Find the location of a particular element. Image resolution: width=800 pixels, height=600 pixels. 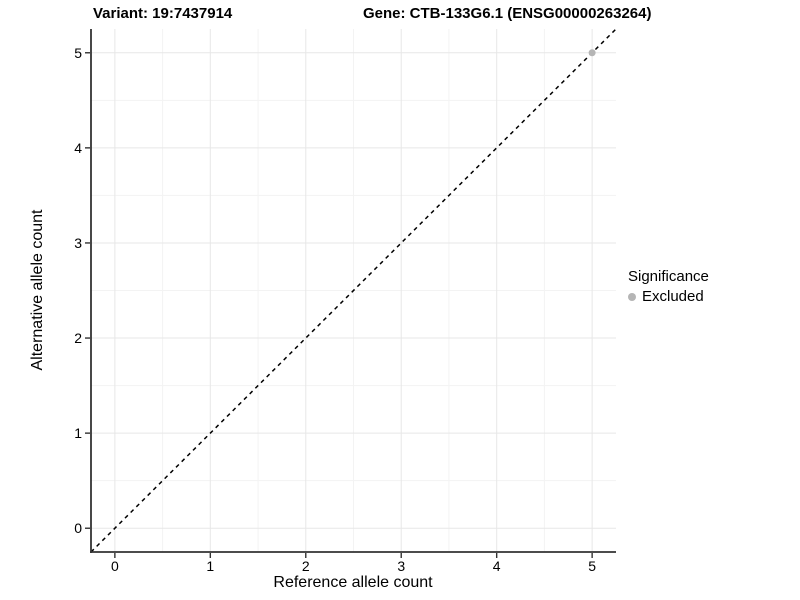

x-tick-label: 1 is located at coordinates (210, 566).